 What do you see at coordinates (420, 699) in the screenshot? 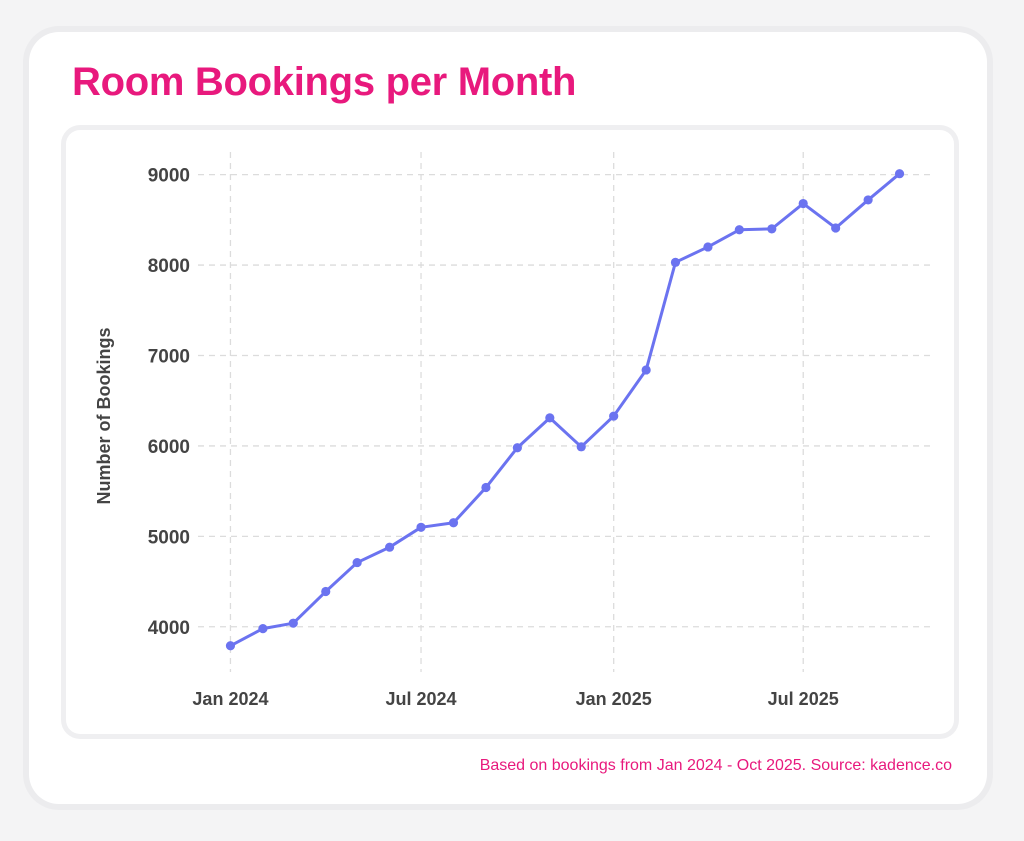
I see `x-tick-label: Jul 2024` at bounding box center [420, 699].